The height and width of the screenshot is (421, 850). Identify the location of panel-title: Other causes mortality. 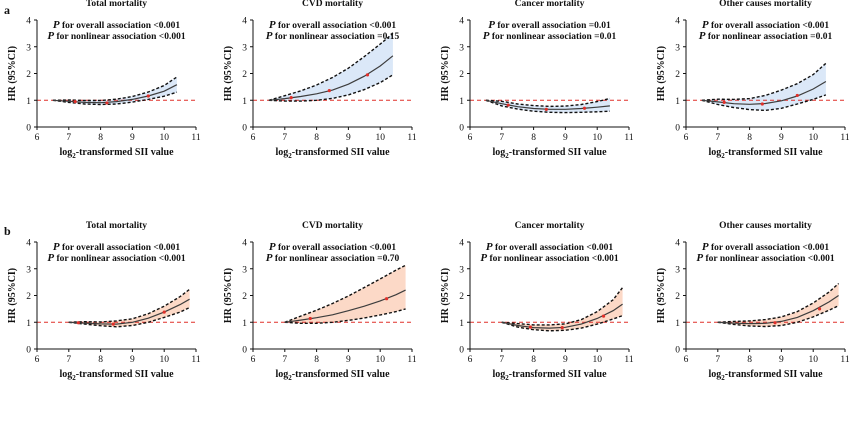
(765, 4).